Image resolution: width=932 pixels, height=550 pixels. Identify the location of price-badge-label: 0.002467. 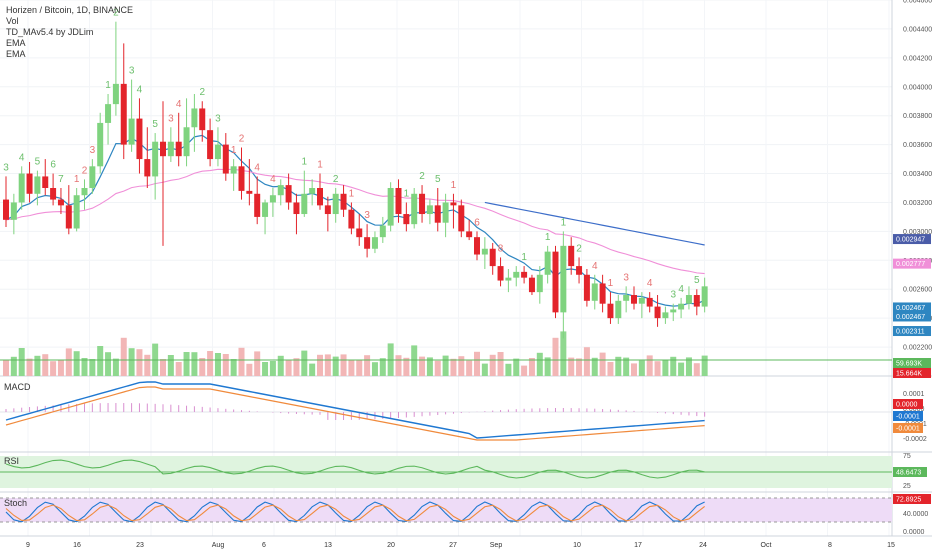
(910, 317).